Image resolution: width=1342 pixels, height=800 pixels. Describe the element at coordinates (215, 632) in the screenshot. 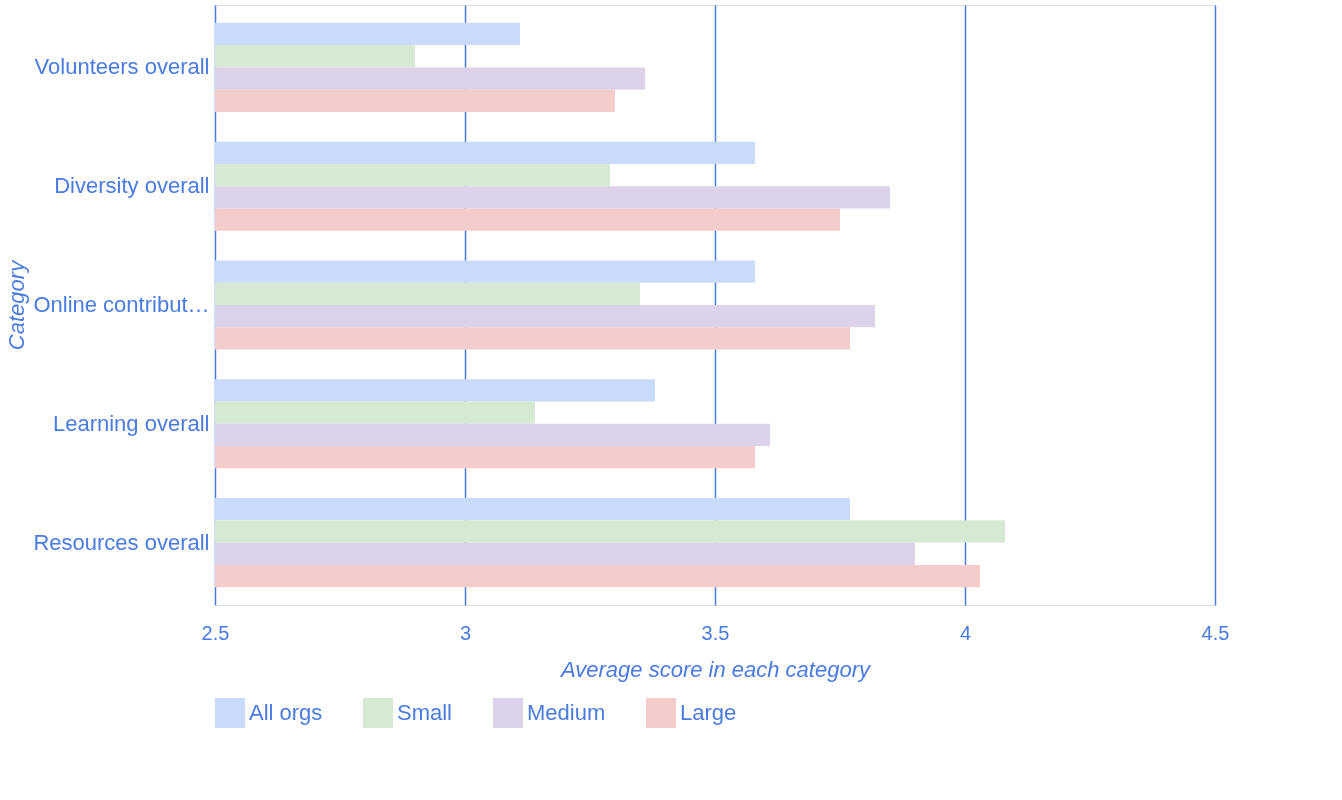

I see `x-tick-label: 2.5` at that location.